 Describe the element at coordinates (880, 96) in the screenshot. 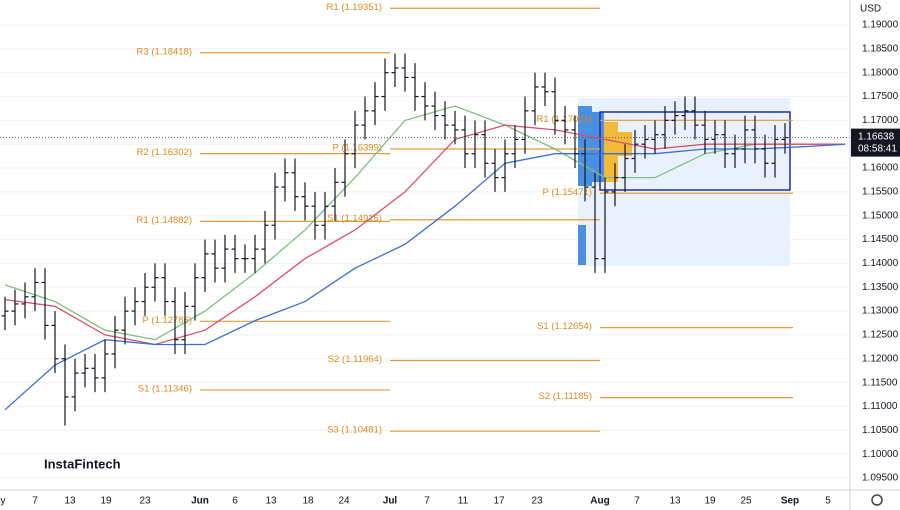

I see `y-tick-label: 1.17500` at that location.